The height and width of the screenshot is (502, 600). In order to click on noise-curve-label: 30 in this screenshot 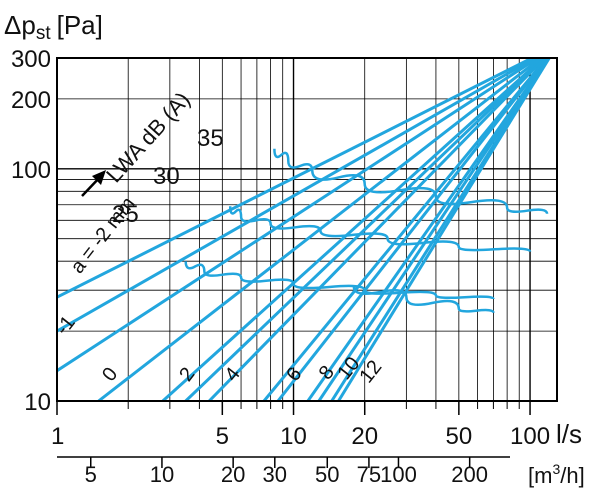, I will do `click(166, 176)`.